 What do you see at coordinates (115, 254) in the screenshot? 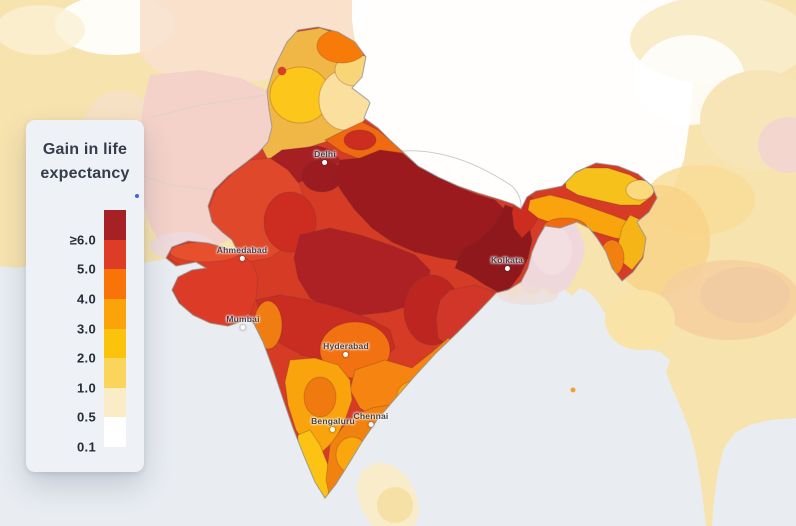
I see `legend-swatch-5.0` at bounding box center [115, 254].